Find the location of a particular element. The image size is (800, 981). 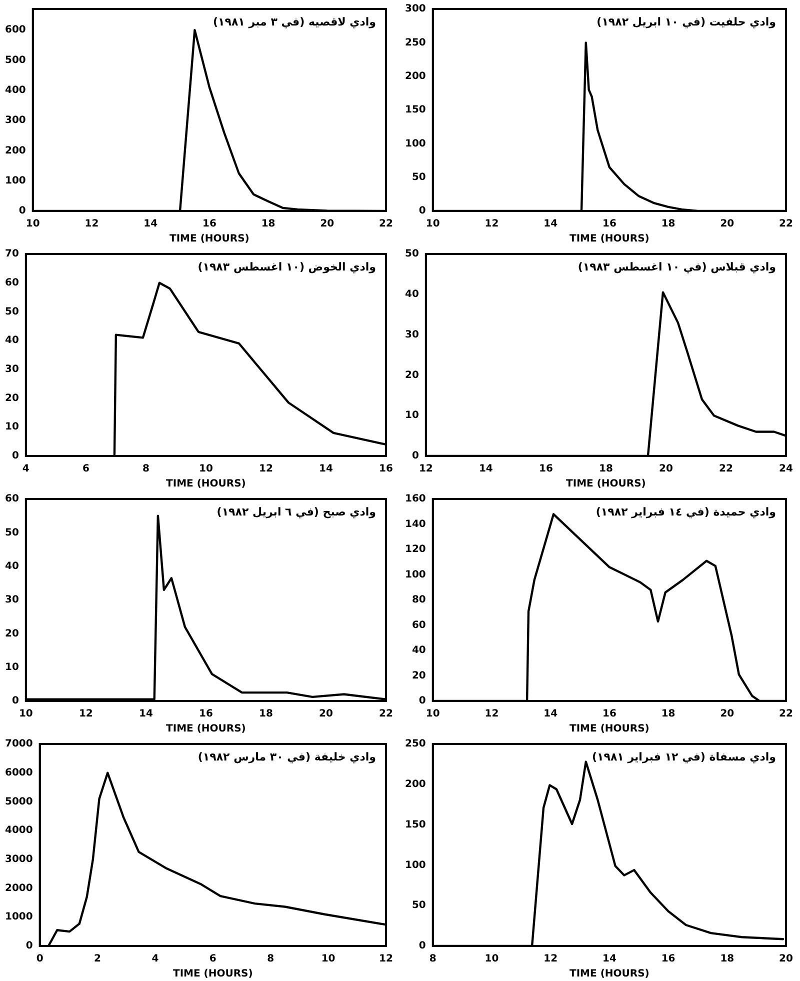

x-tick-label: 4 is located at coordinates (155, 959).